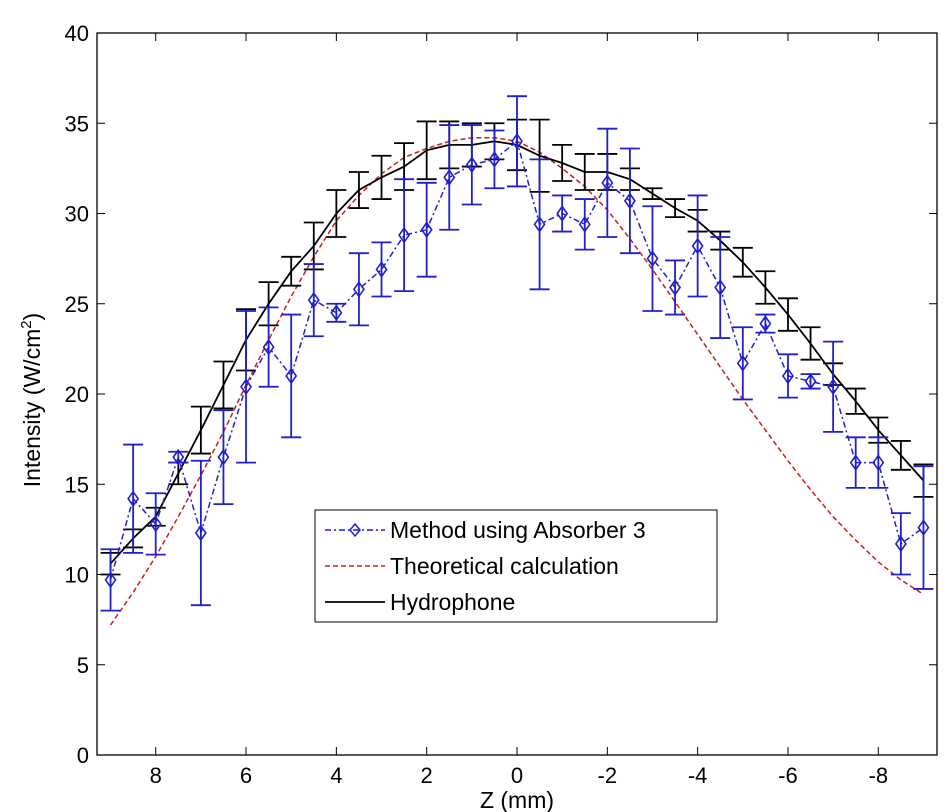  I want to click on x-tick-label: 0, so click(517, 775).